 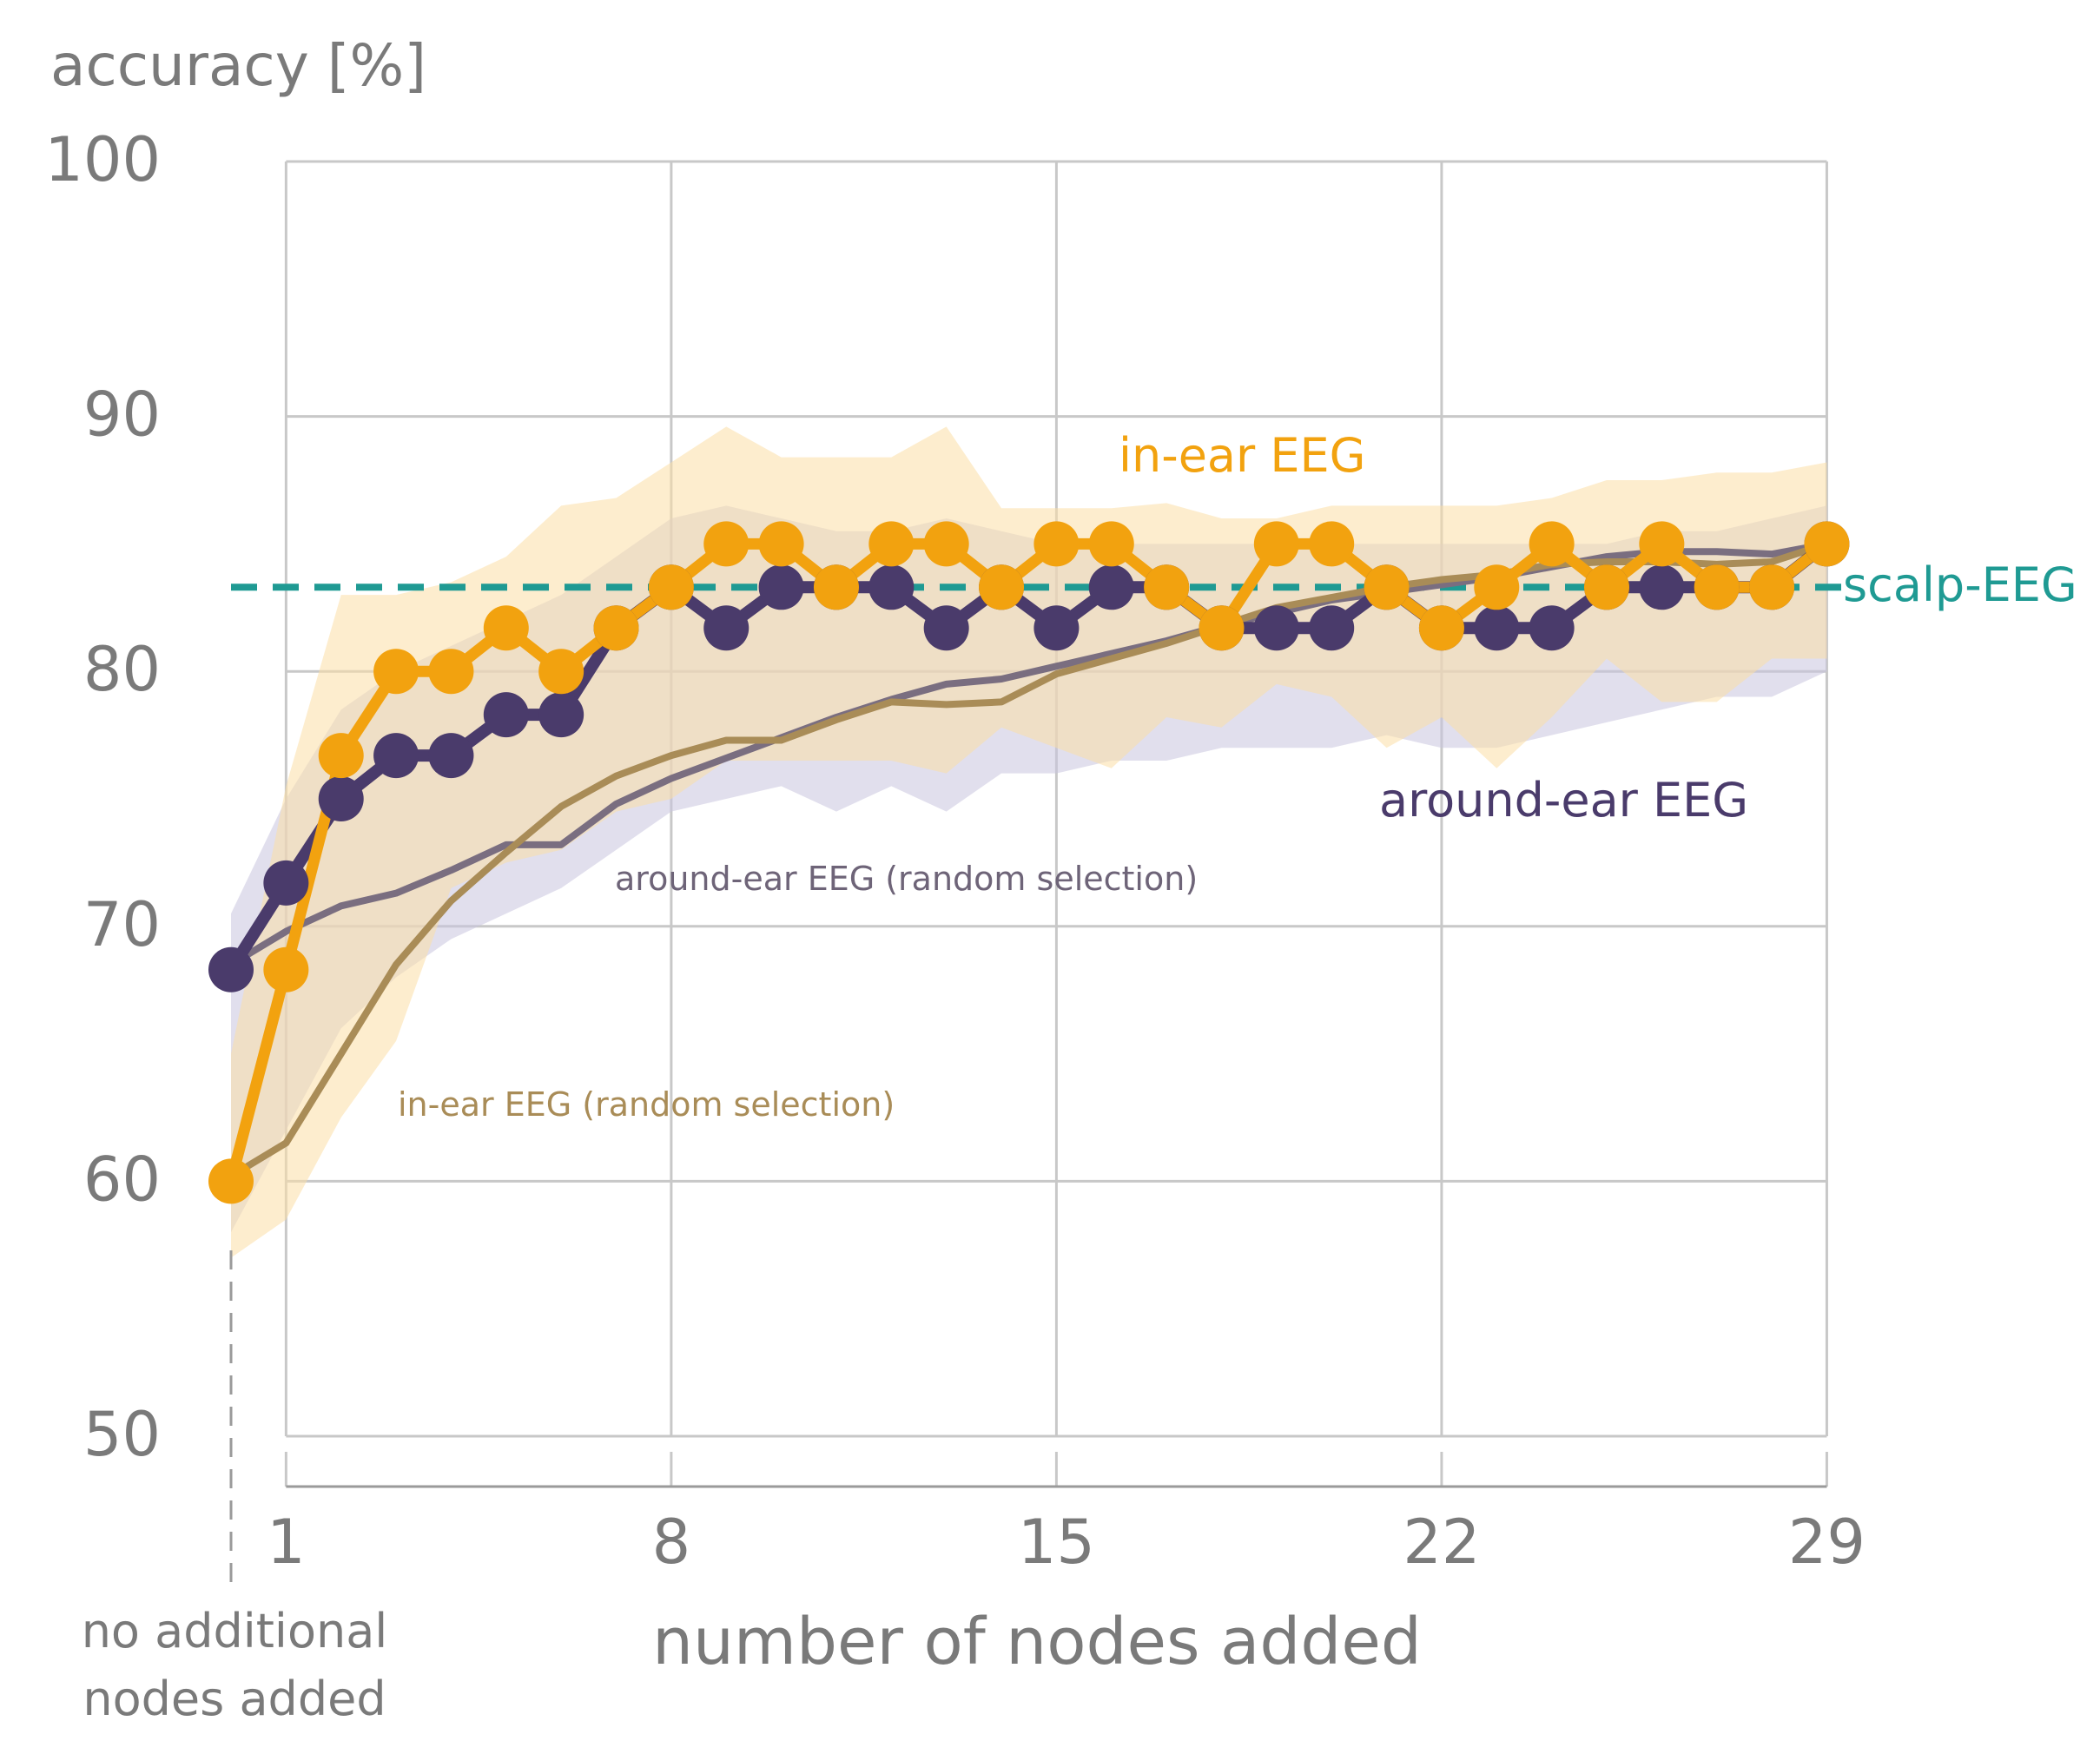 What do you see at coordinates (1563, 800) in the screenshot?
I see `label-around-ear: around-ear EEG` at bounding box center [1563, 800].